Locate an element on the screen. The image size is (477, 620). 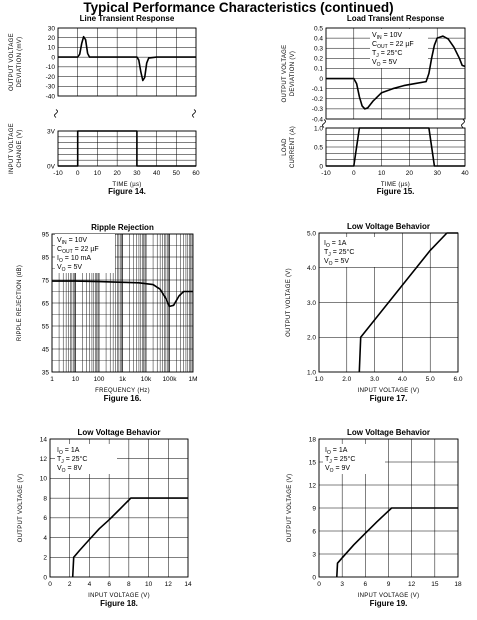
x-tick-label: 1k is located at coordinates (123, 379).